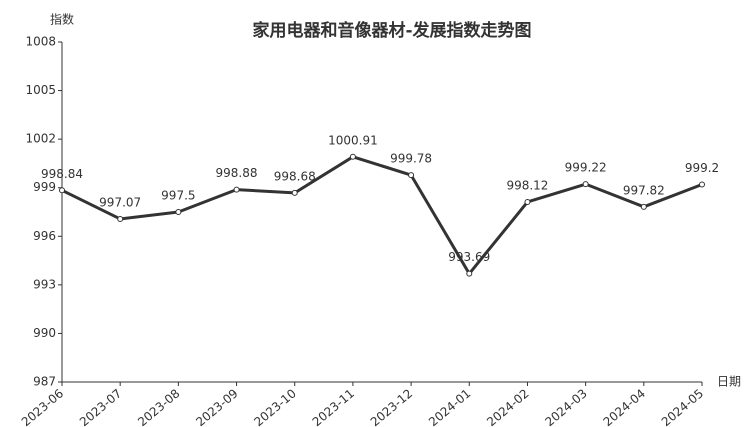 Image resolution: width=752 pixels, height=427 pixels. Describe the element at coordinates (624, 406) in the screenshot. I see `x-tick-label: 2024-04` at that location.